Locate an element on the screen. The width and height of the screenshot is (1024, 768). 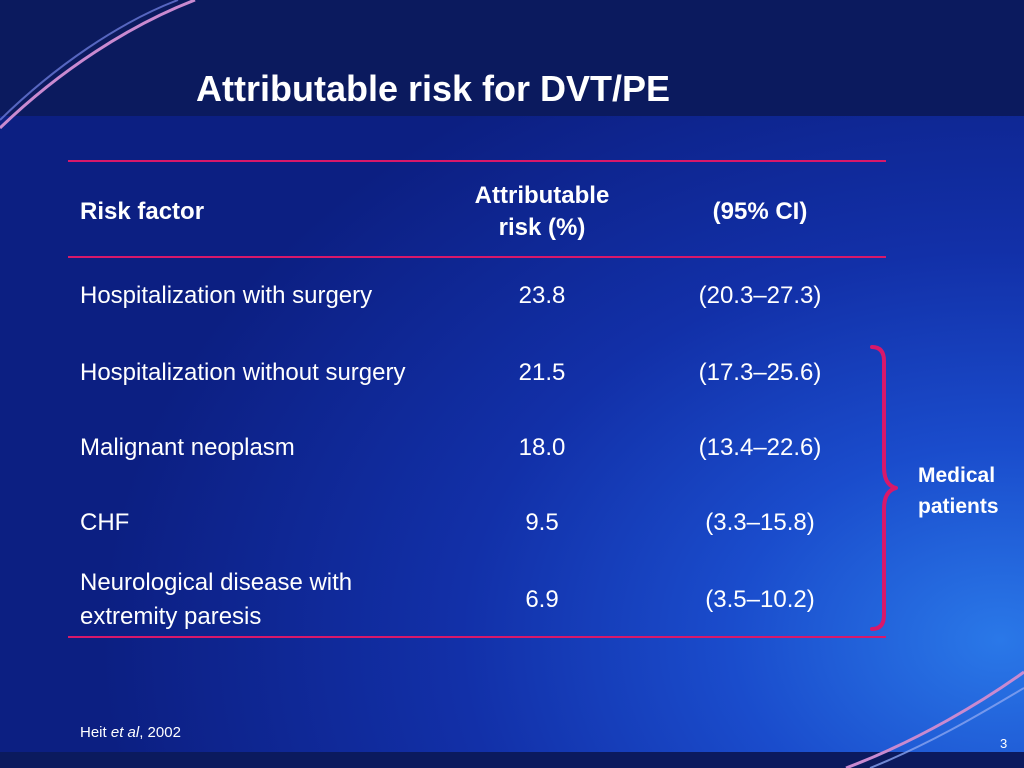
source-author: Heit is located at coordinates (93, 732).